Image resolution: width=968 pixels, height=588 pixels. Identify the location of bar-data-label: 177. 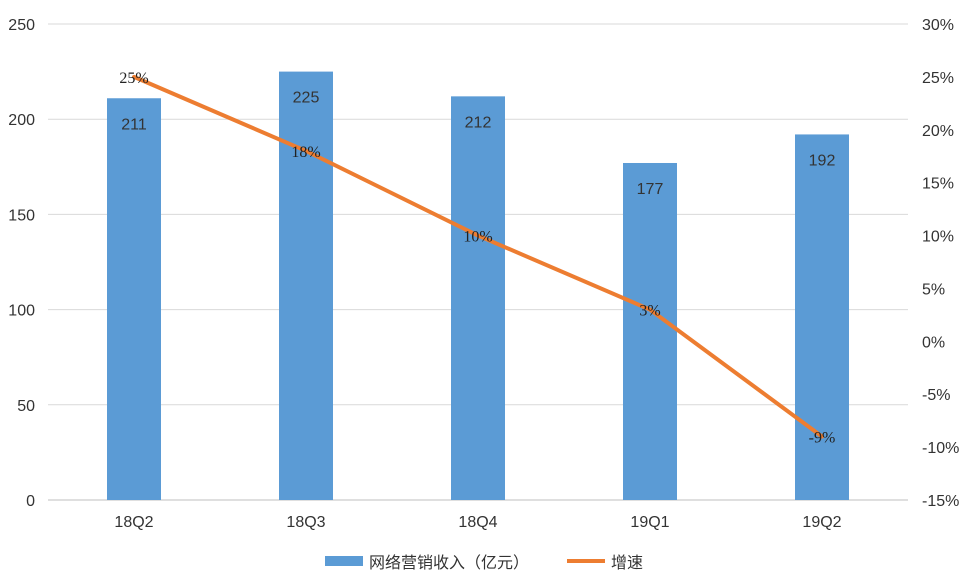
(650, 189).